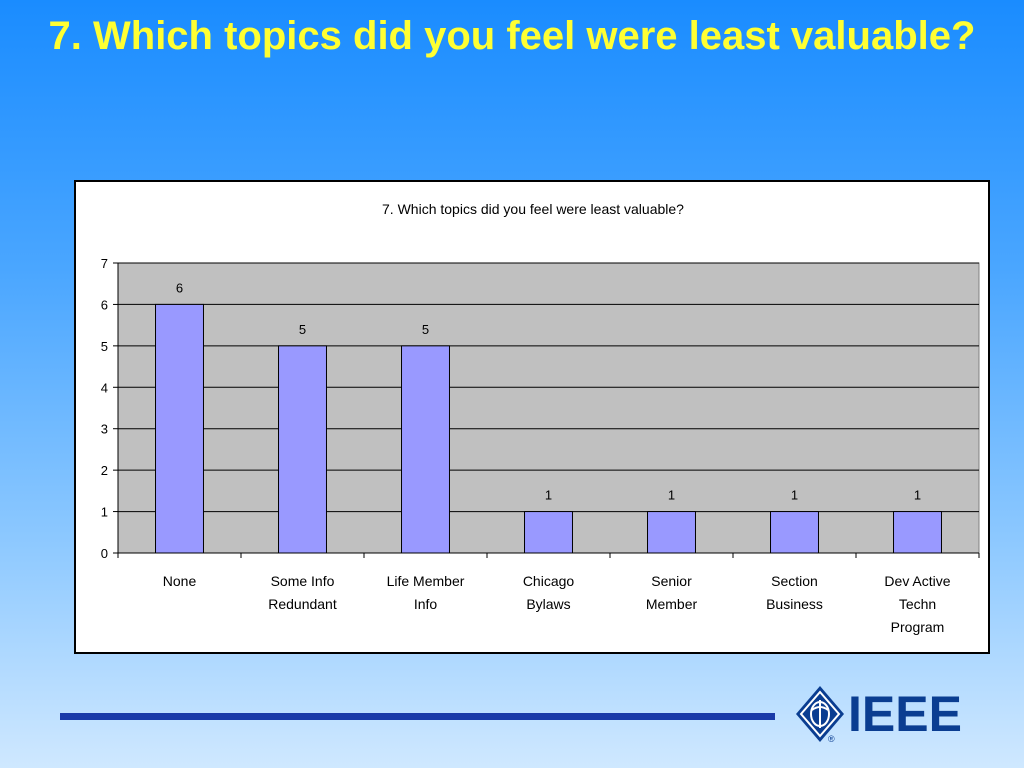 The width and height of the screenshot is (1024, 768). What do you see at coordinates (104, 263) in the screenshot?
I see `y-tick-label: 7` at bounding box center [104, 263].